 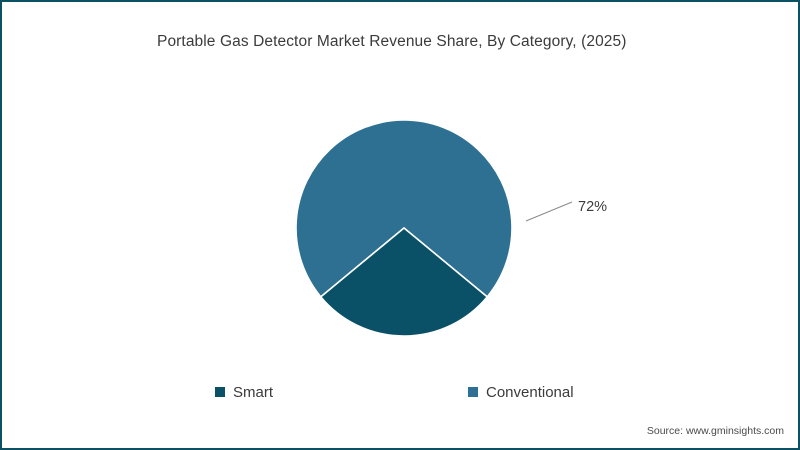 I want to click on pie-slice-smart, so click(x=404, y=281).